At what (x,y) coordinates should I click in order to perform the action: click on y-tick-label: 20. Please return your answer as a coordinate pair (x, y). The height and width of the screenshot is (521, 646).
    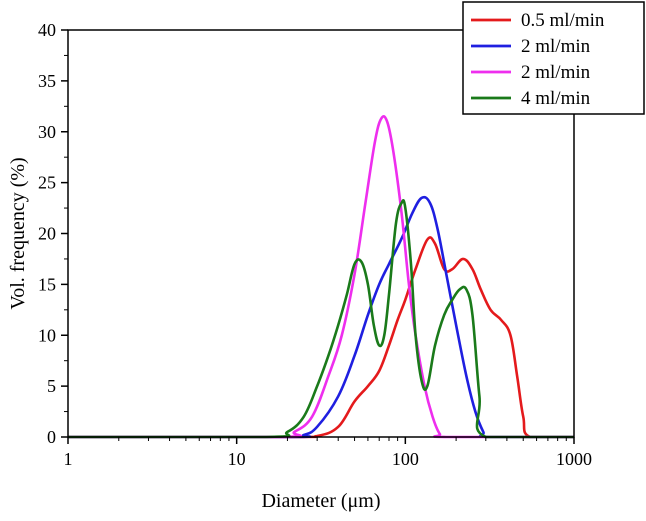
    Looking at the image, I should click on (47, 234).